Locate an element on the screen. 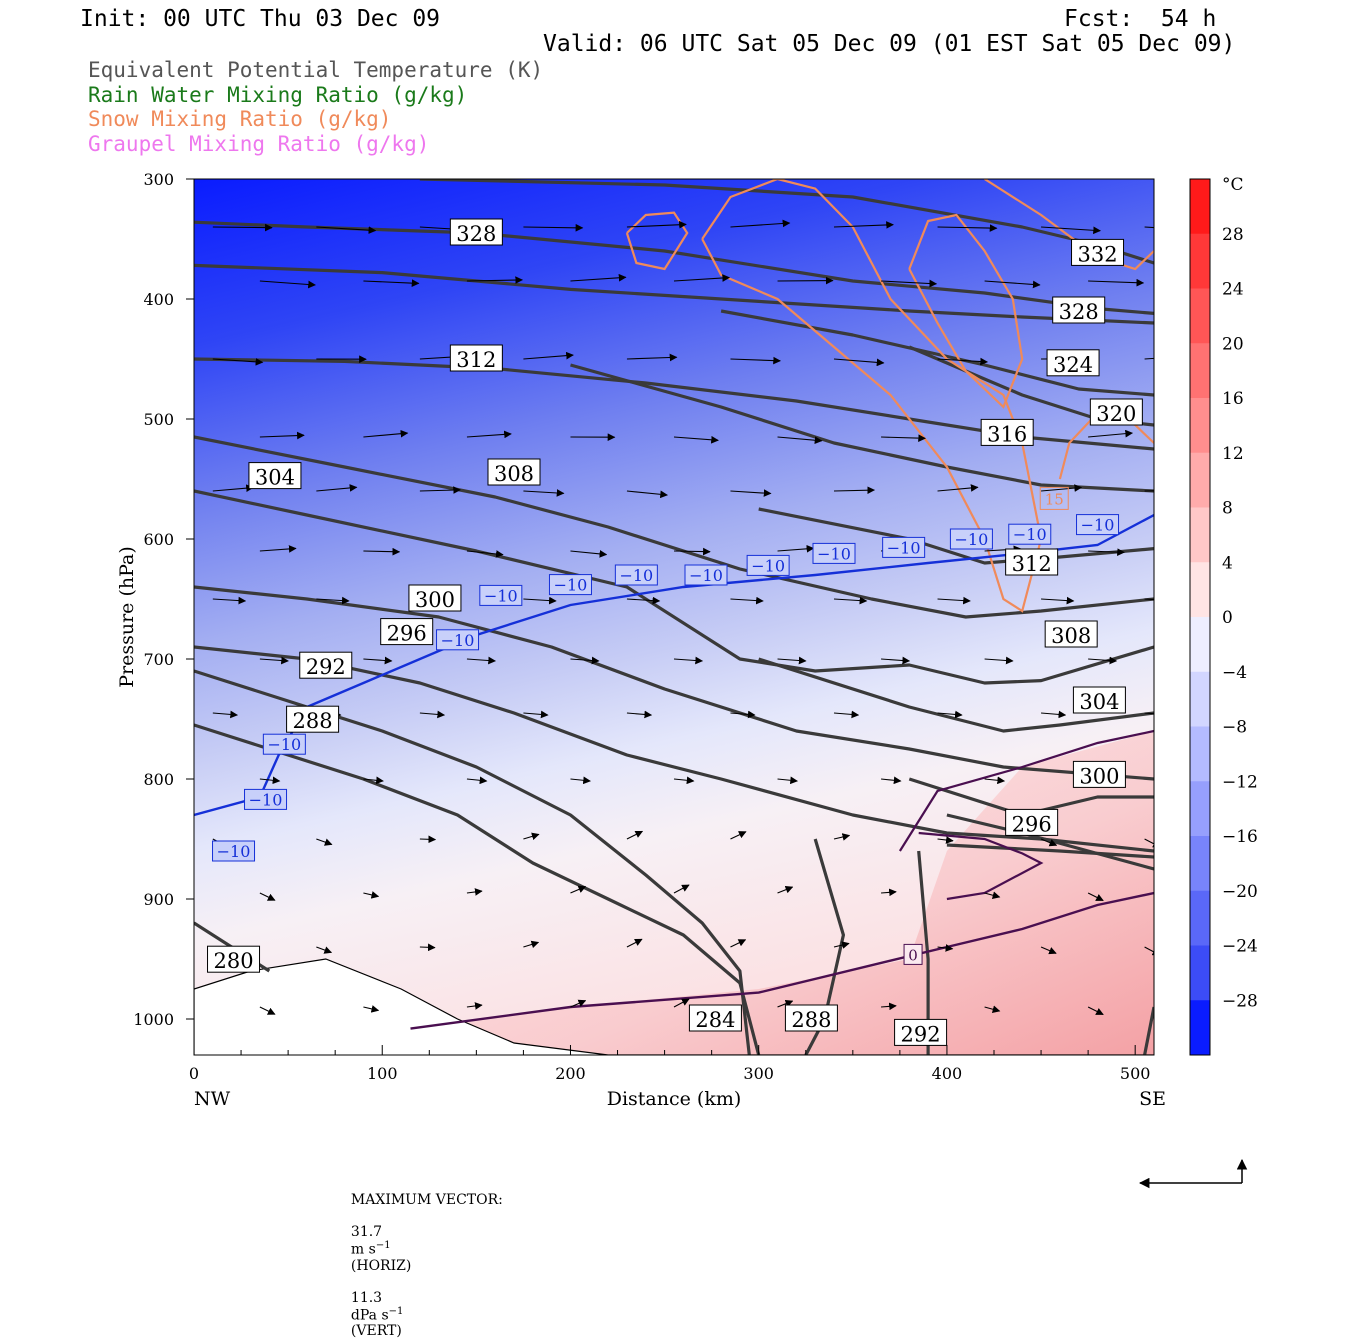  max-vector-prefix: MAXIMUM VECTOR: is located at coordinates (427, 1200).